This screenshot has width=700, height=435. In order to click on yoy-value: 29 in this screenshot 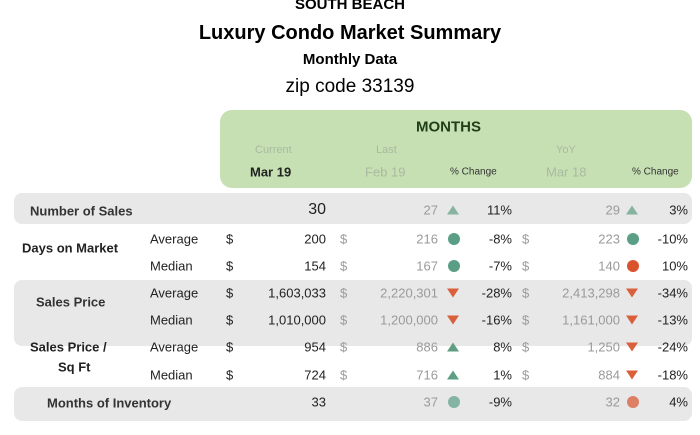, I will do `click(612, 210)`.